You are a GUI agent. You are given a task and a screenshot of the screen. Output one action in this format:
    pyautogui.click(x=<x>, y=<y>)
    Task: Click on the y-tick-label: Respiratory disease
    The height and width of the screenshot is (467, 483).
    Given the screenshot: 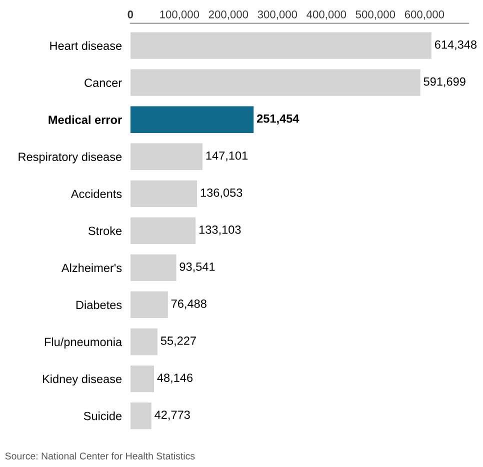 What is the action you would take?
    pyautogui.click(x=70, y=158)
    